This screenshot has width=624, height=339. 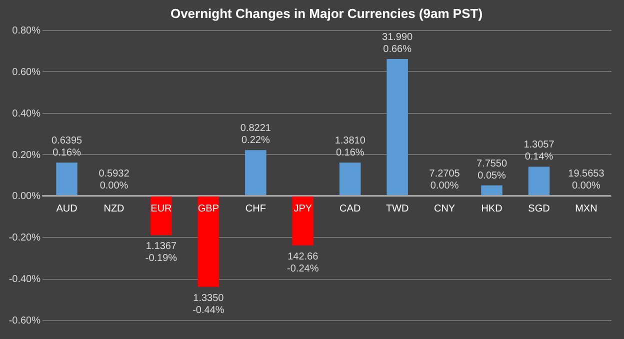 I want to click on x-tick-label: EUR, so click(x=161, y=209).